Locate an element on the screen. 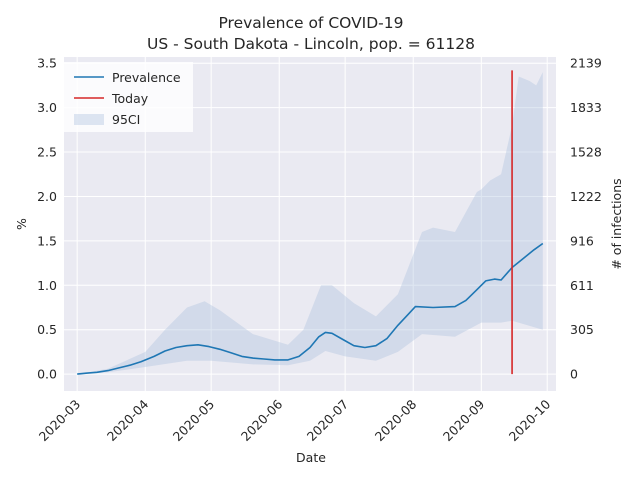 The width and height of the screenshot is (640, 484). y-tick-label: 2.5 is located at coordinates (47, 152).